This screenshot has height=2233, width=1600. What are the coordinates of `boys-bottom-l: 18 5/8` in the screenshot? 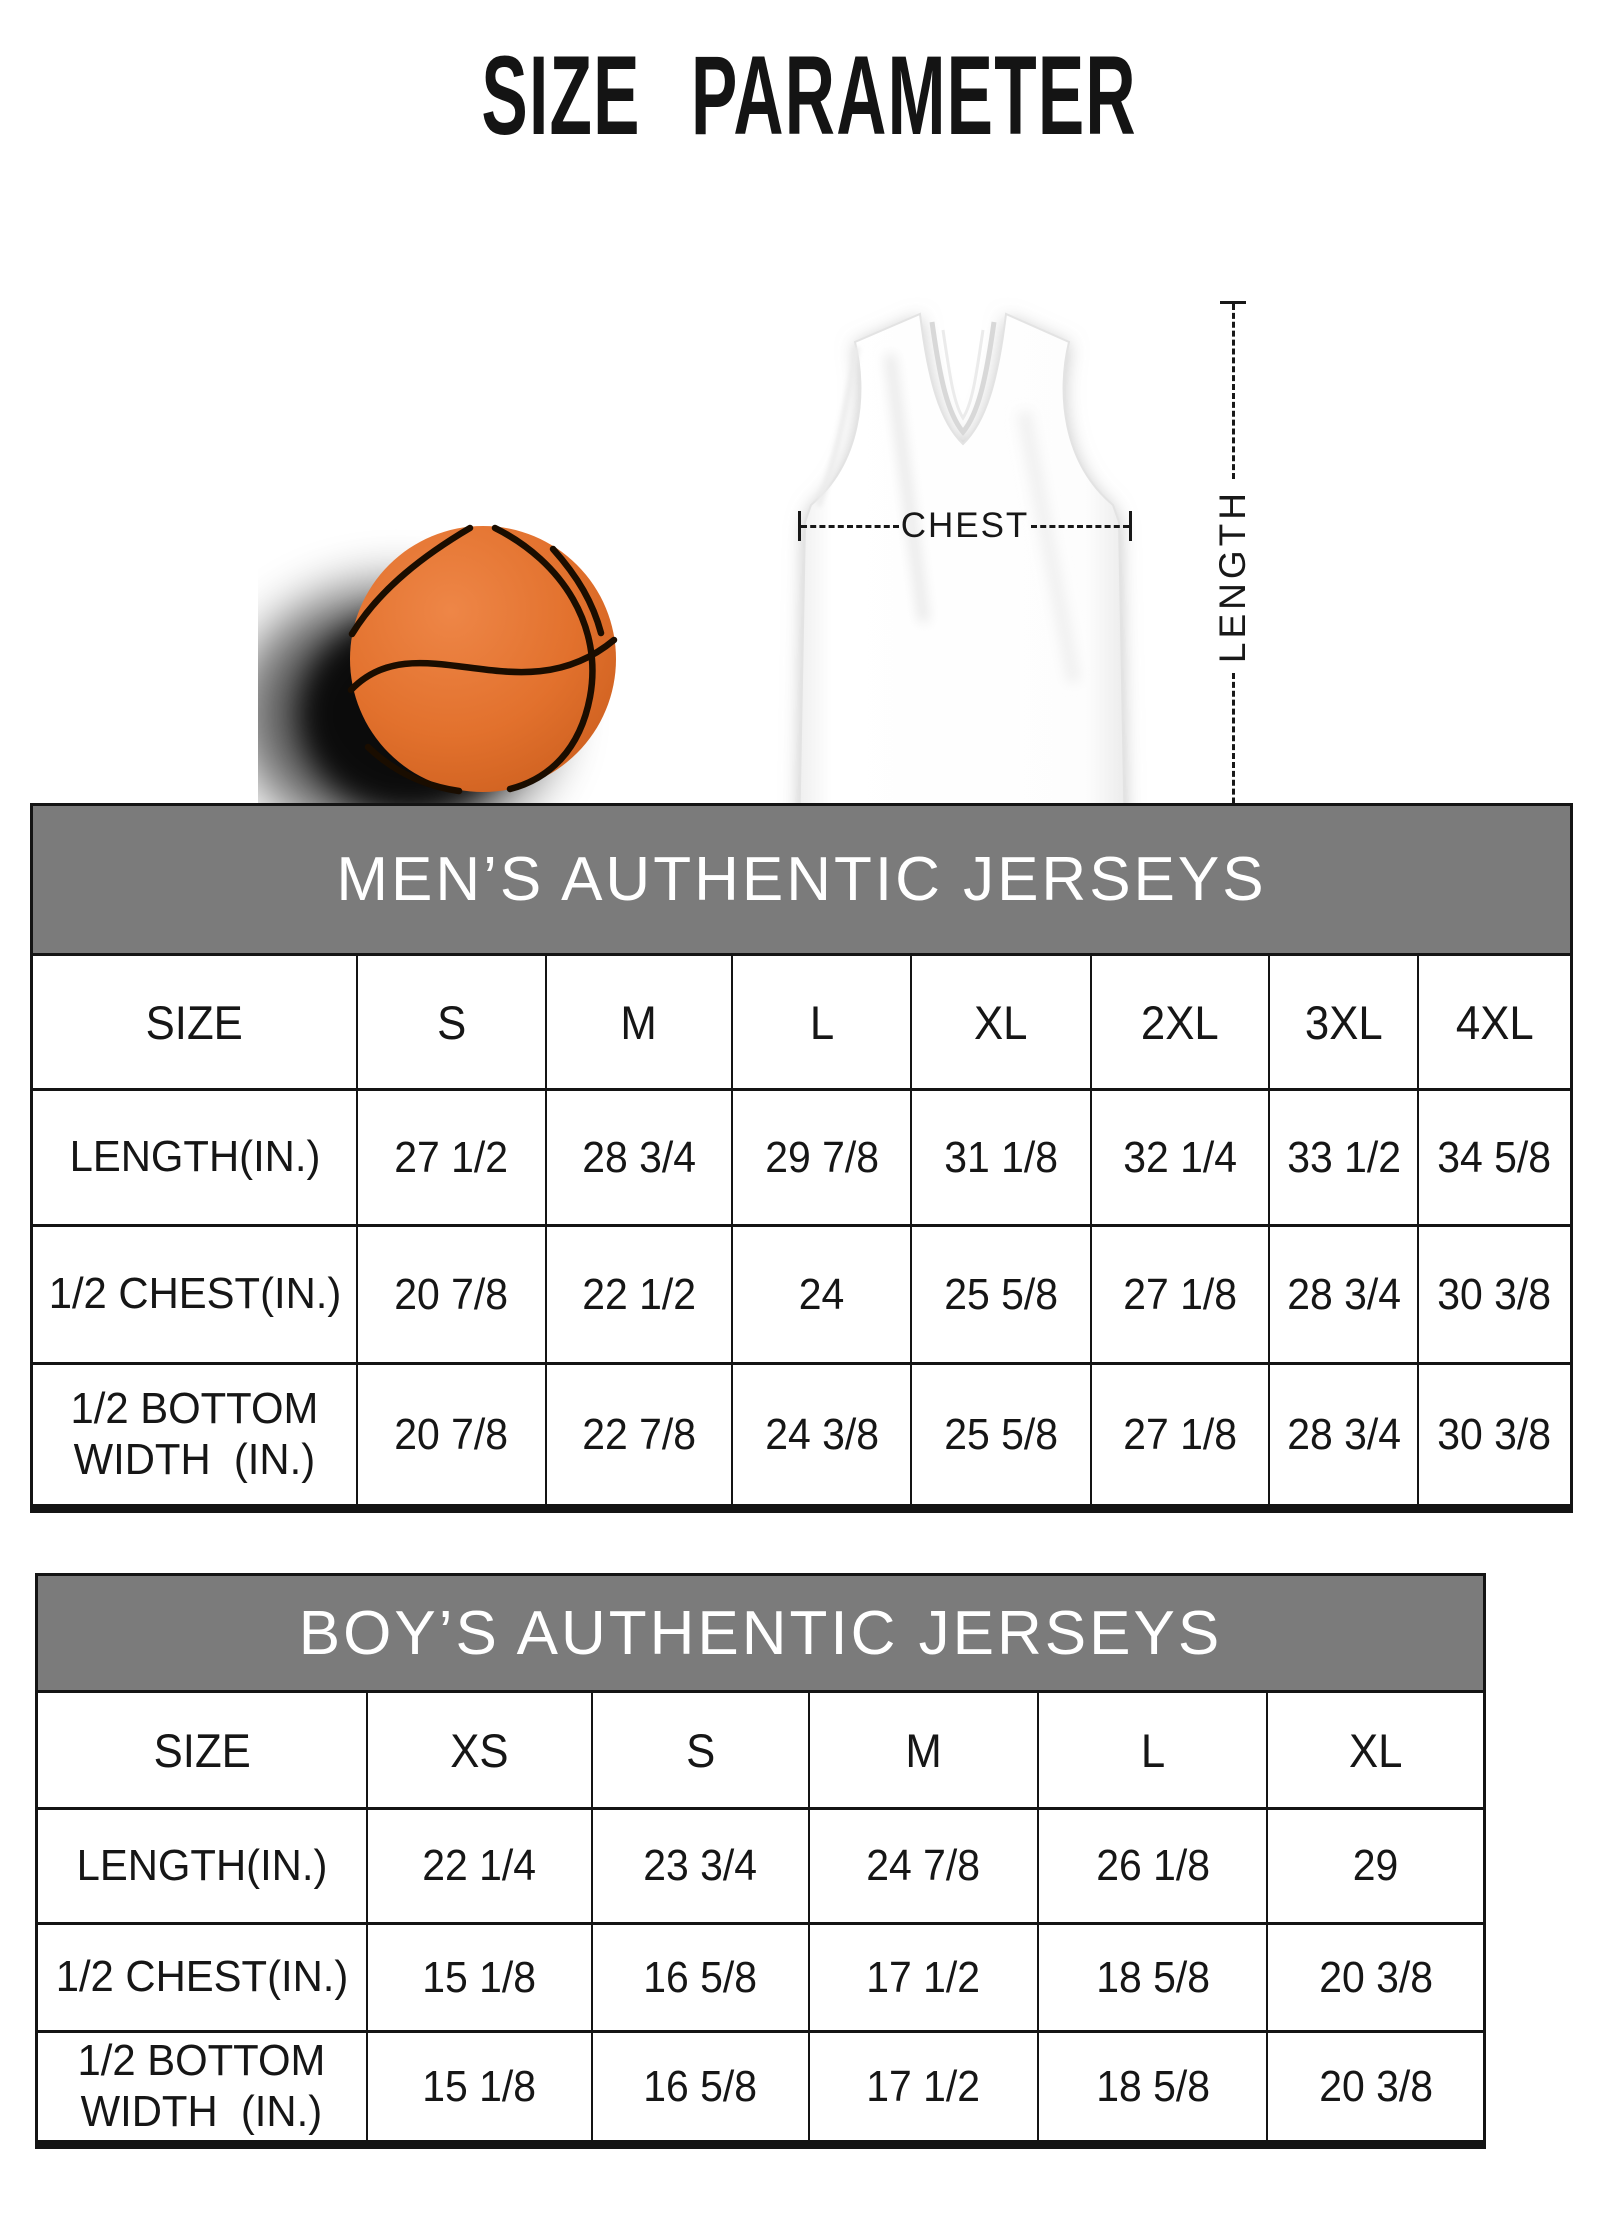 It's located at (1153, 2086).